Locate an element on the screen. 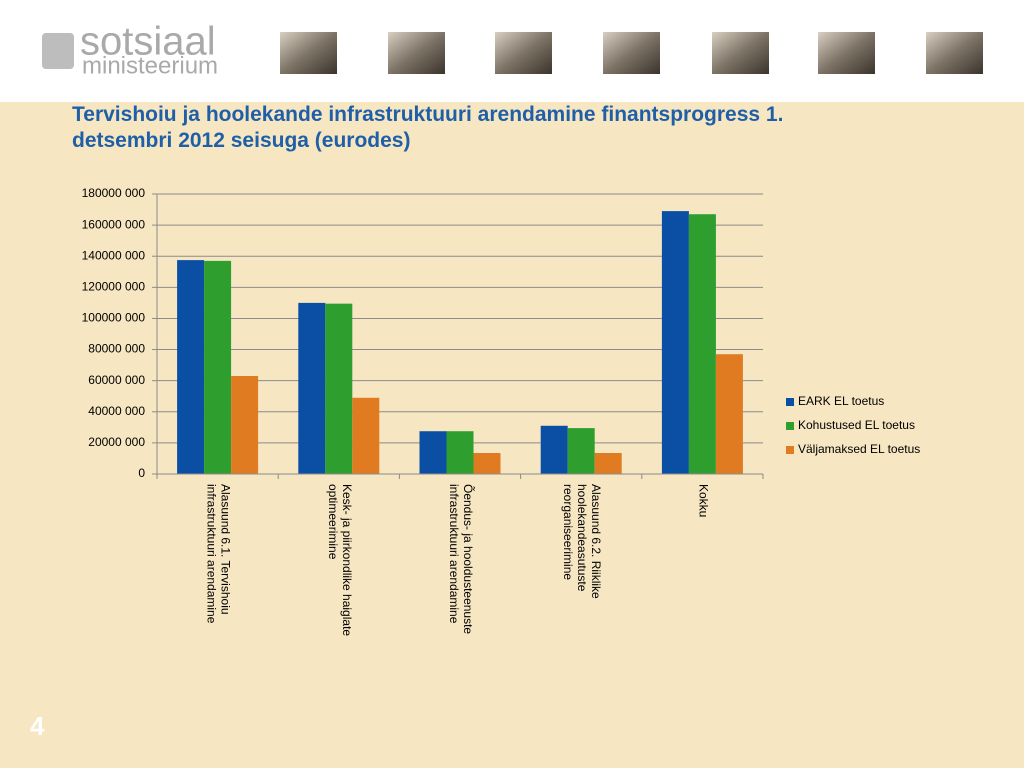  y-tick-label: 20000 000 is located at coordinates (116, 442).